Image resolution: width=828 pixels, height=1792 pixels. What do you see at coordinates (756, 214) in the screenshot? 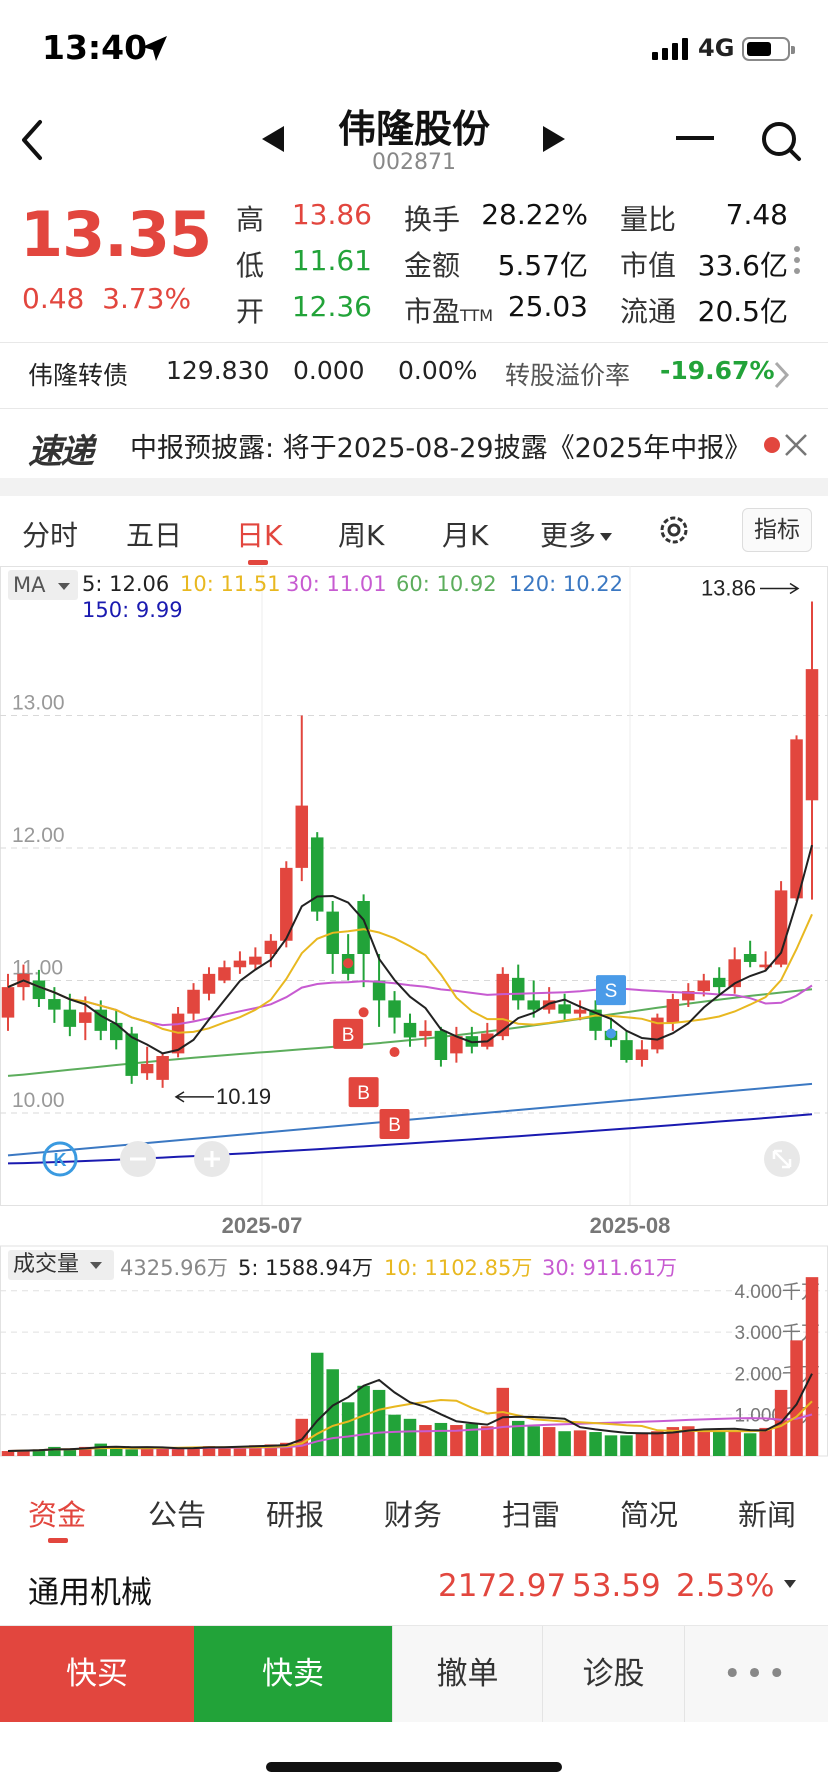
I see `quote-value: 7.48` at bounding box center [756, 214].